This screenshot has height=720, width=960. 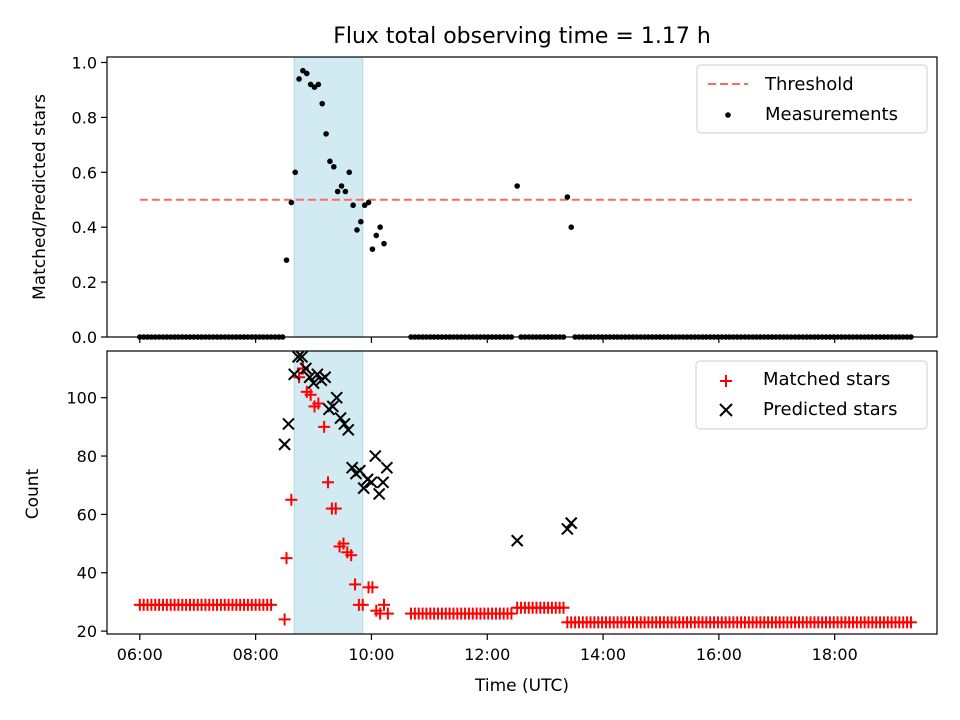 What do you see at coordinates (84, 282) in the screenshot?
I see `y-tick-label: 0.2` at bounding box center [84, 282].